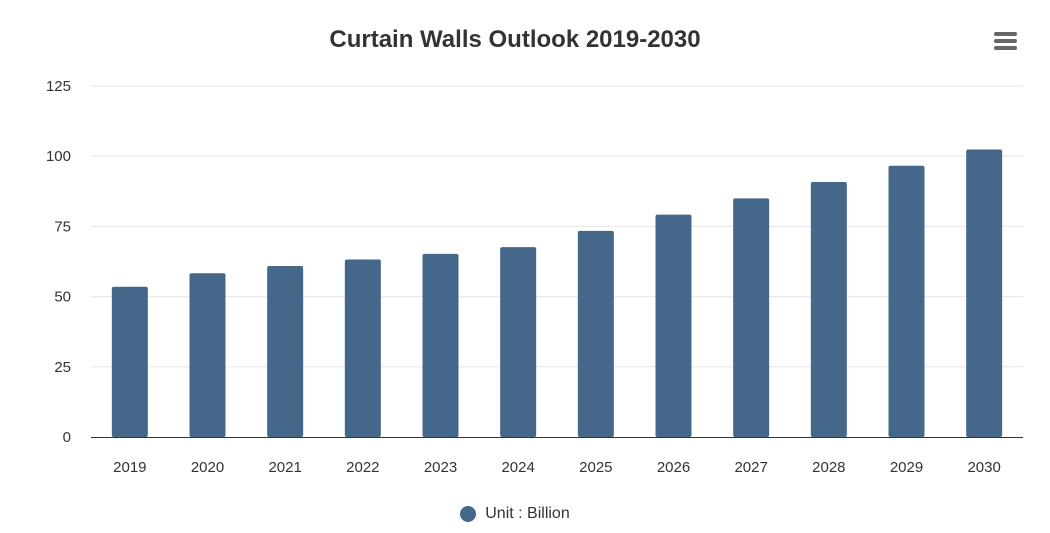  I want to click on y-tick-label: 25, so click(62, 367).